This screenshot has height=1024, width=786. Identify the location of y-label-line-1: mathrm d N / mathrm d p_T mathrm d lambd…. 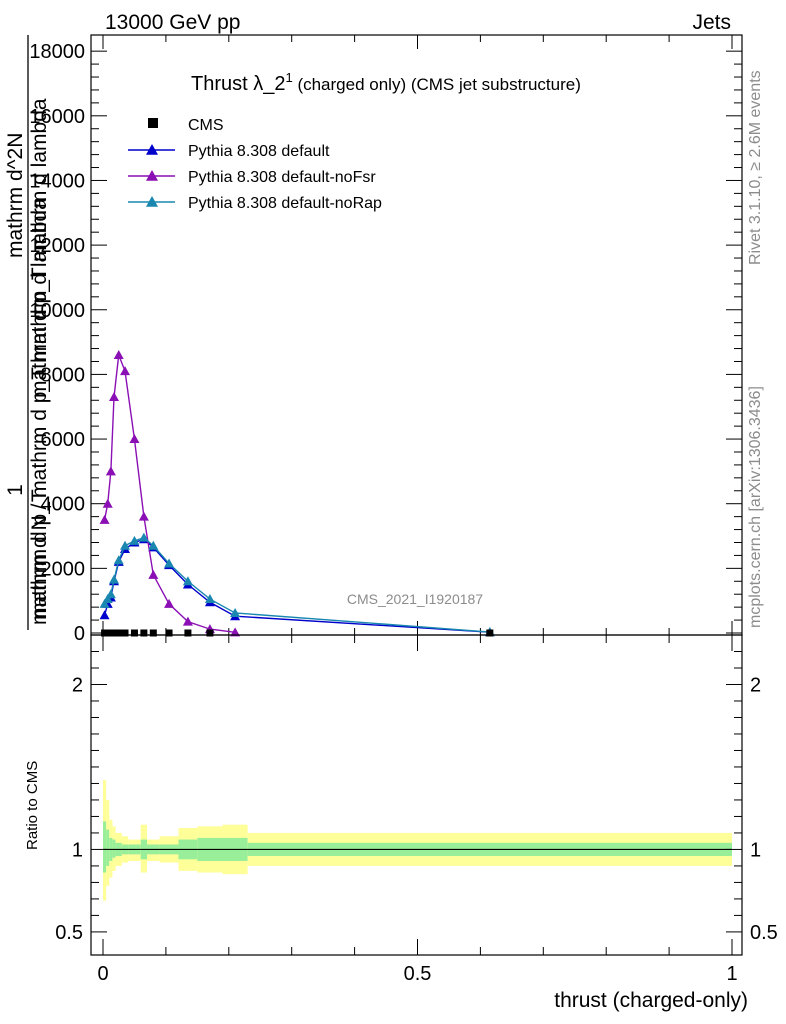
(39, 411).